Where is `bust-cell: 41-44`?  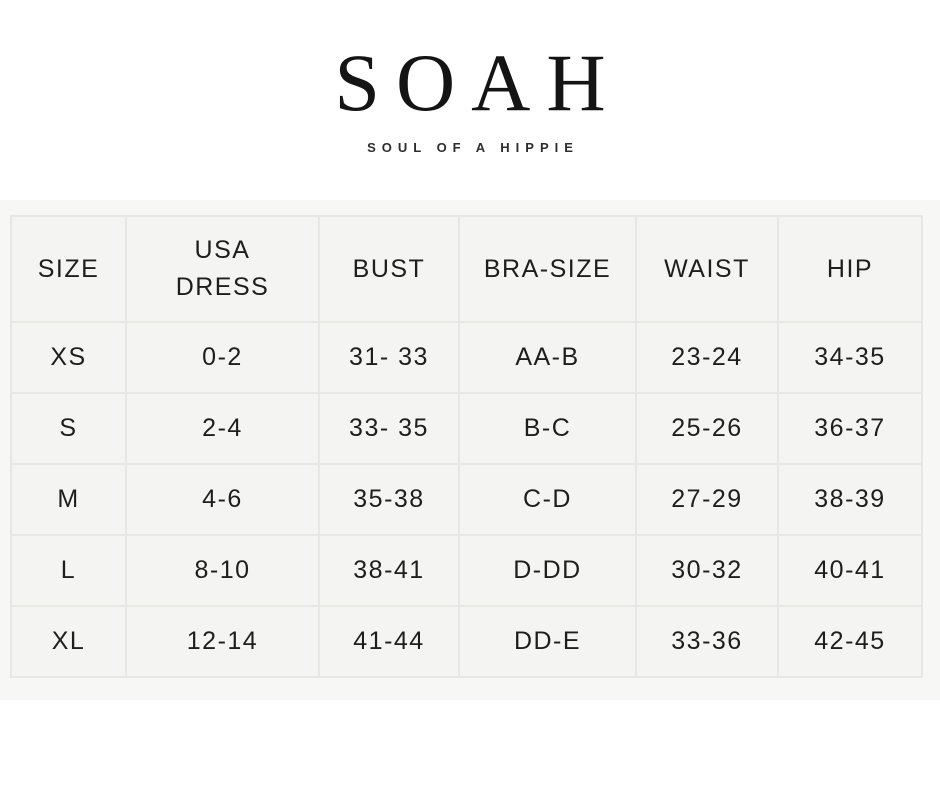
bust-cell: 41-44 is located at coordinates (389, 641).